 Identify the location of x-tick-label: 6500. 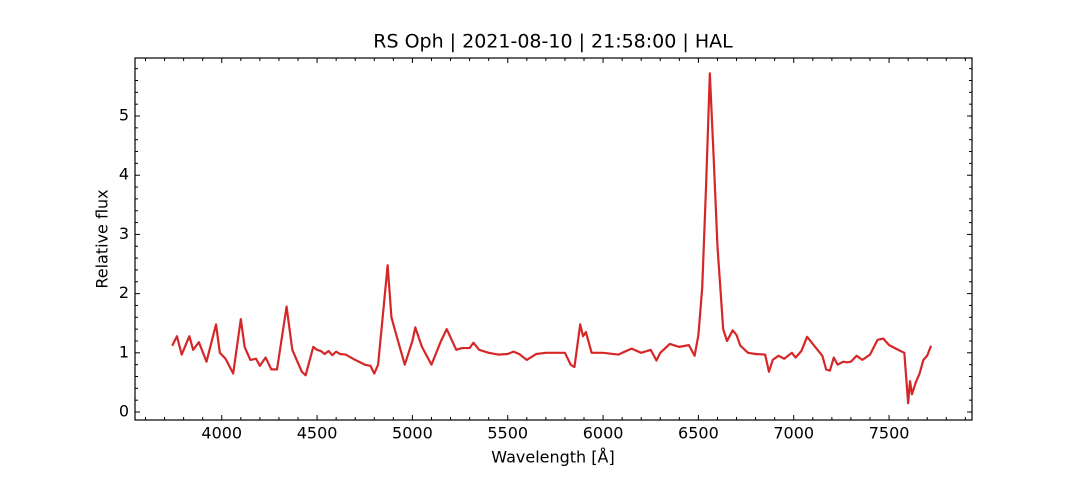
(698, 433).